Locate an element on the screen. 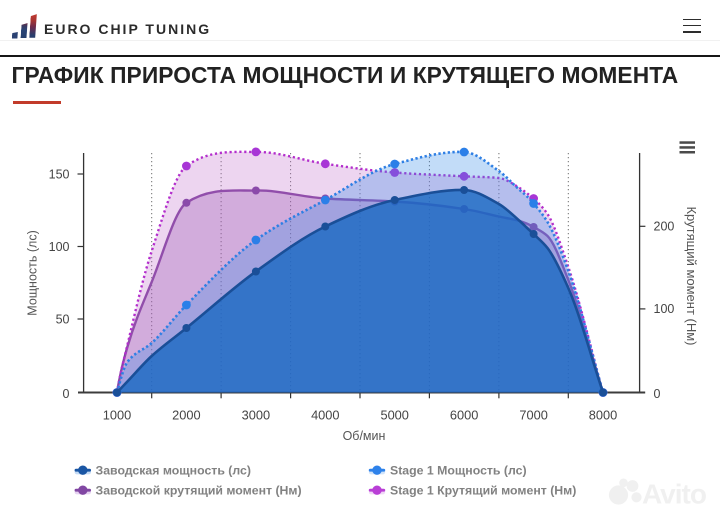 Image resolution: width=720 pixels, height=517 pixels. svg-text: Мощность (лс) is located at coordinates (33, 272).